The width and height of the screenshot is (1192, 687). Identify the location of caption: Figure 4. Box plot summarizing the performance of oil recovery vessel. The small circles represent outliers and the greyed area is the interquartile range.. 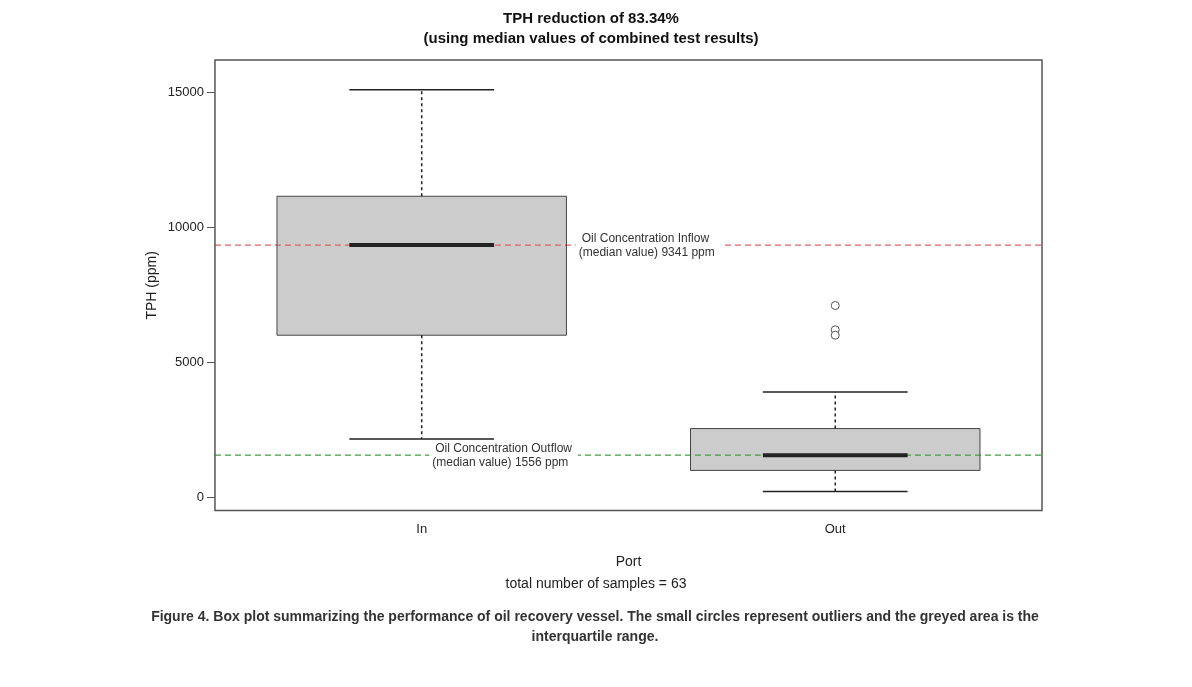
(595, 626).